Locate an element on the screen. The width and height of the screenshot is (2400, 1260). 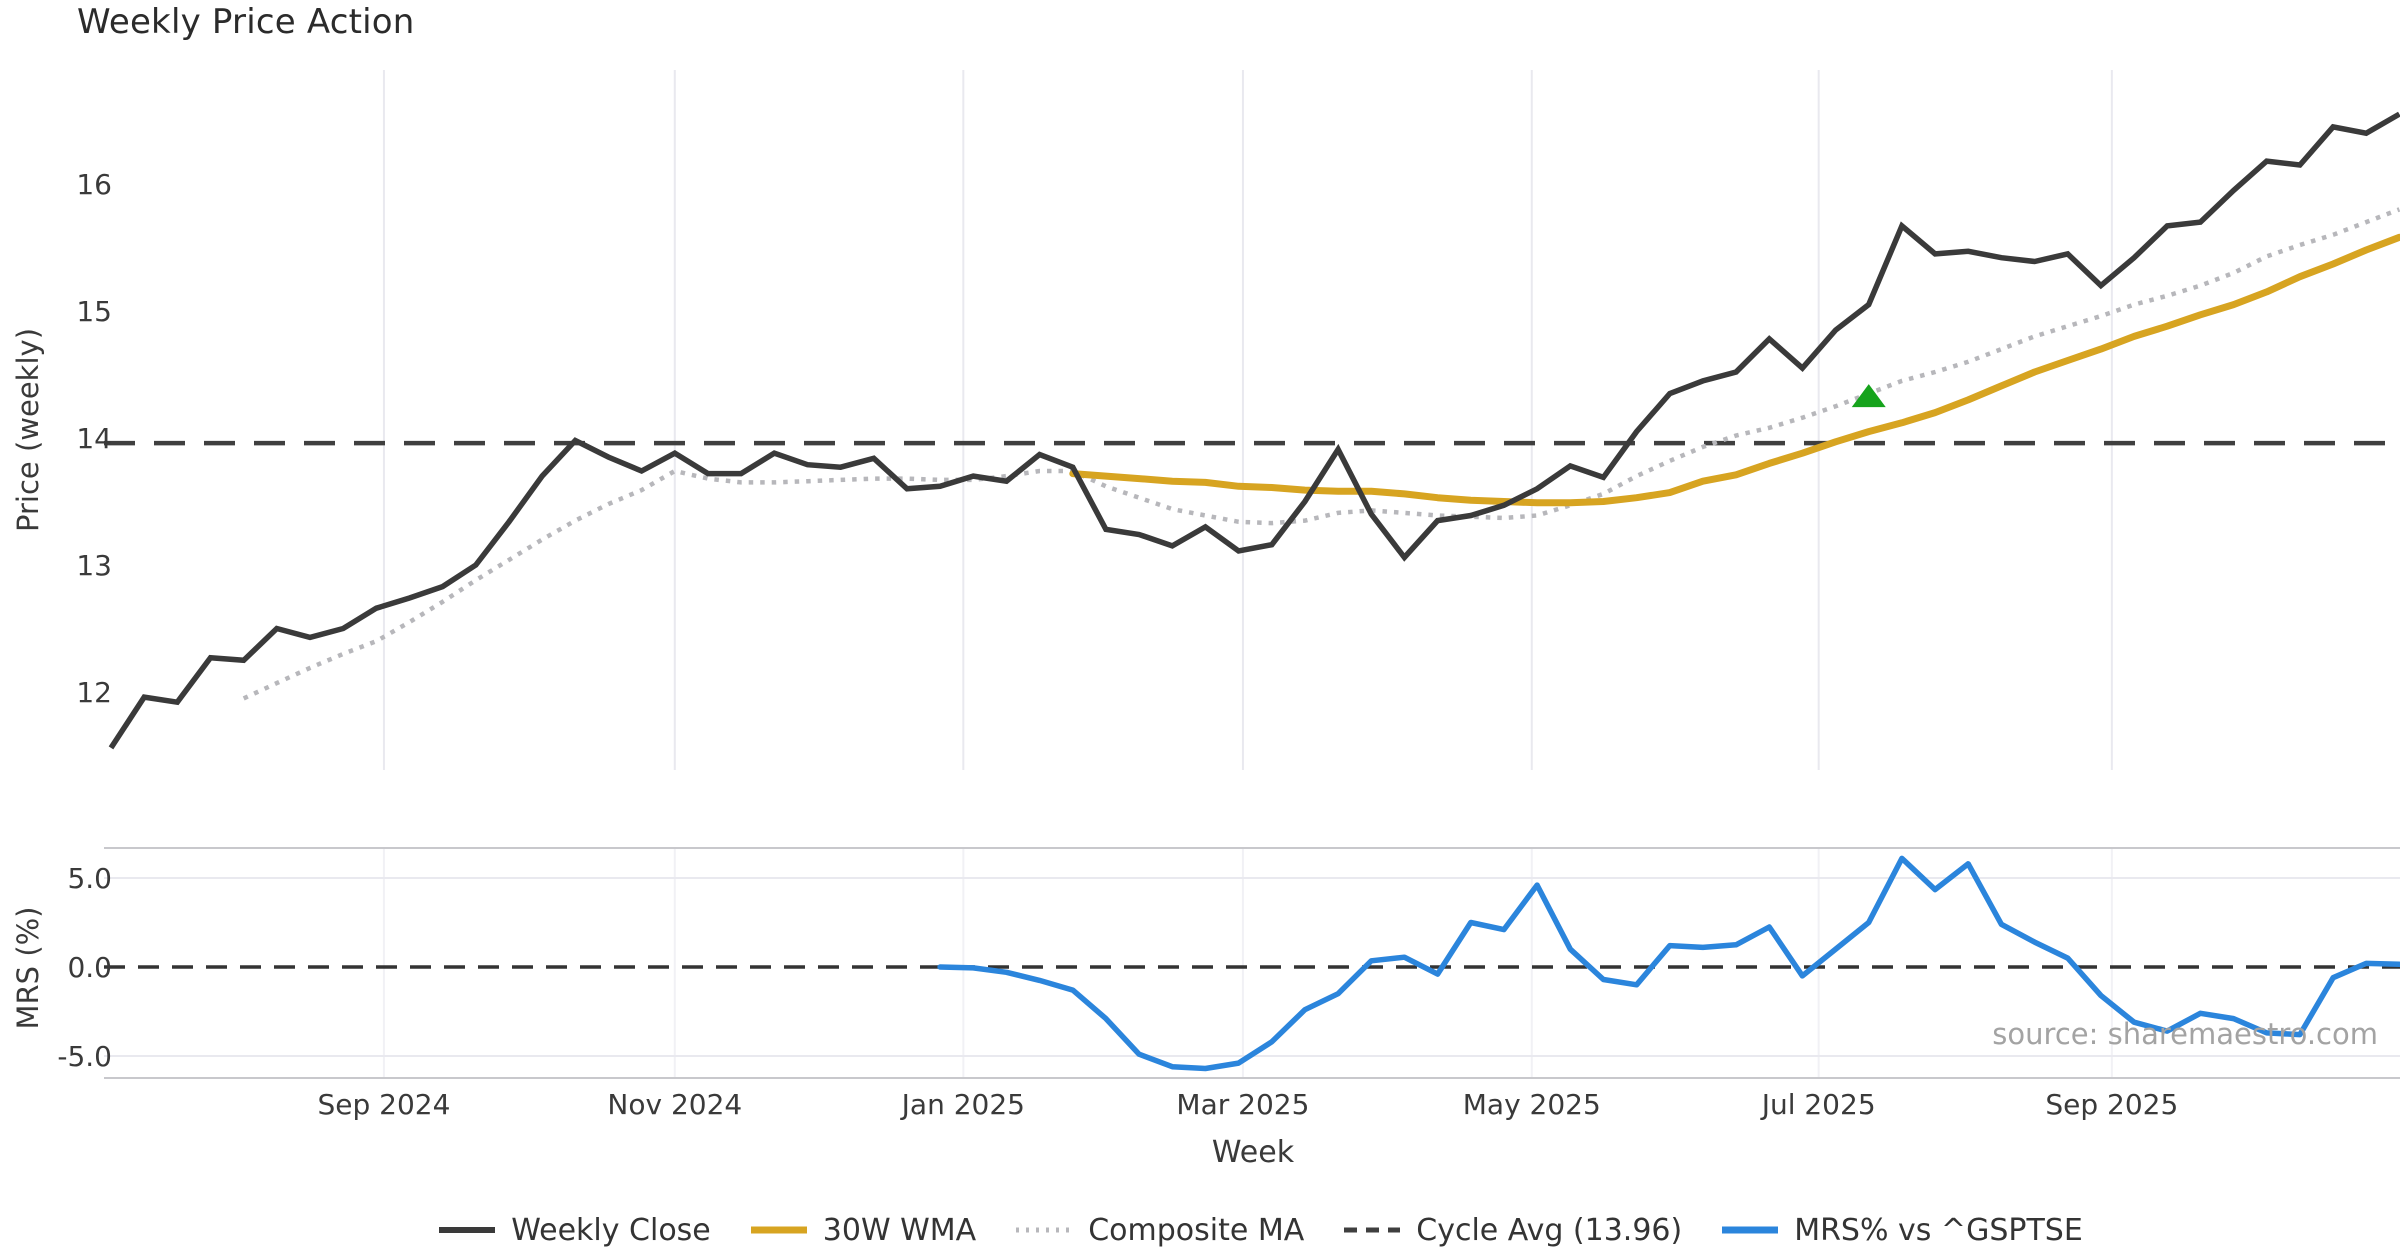
x-tick-label: Sep 2024 is located at coordinates (383, 1104).